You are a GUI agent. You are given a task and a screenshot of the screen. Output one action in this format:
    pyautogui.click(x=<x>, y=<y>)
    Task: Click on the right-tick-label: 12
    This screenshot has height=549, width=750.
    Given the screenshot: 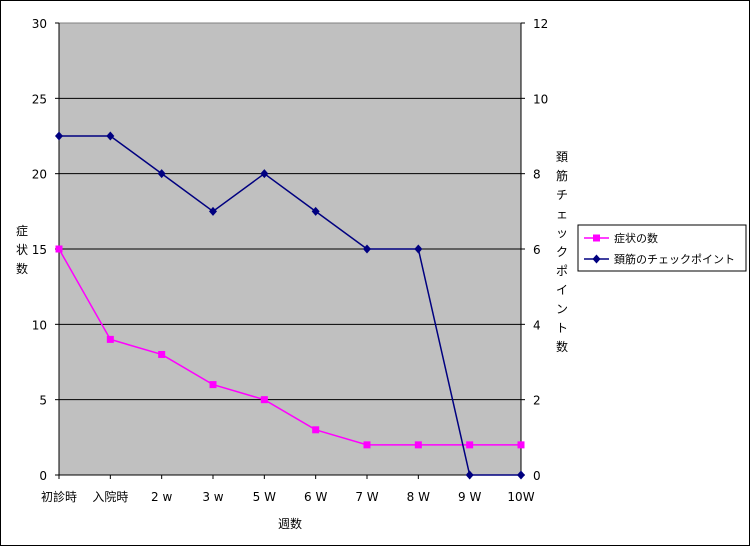 What is the action you would take?
    pyautogui.click(x=540, y=24)
    